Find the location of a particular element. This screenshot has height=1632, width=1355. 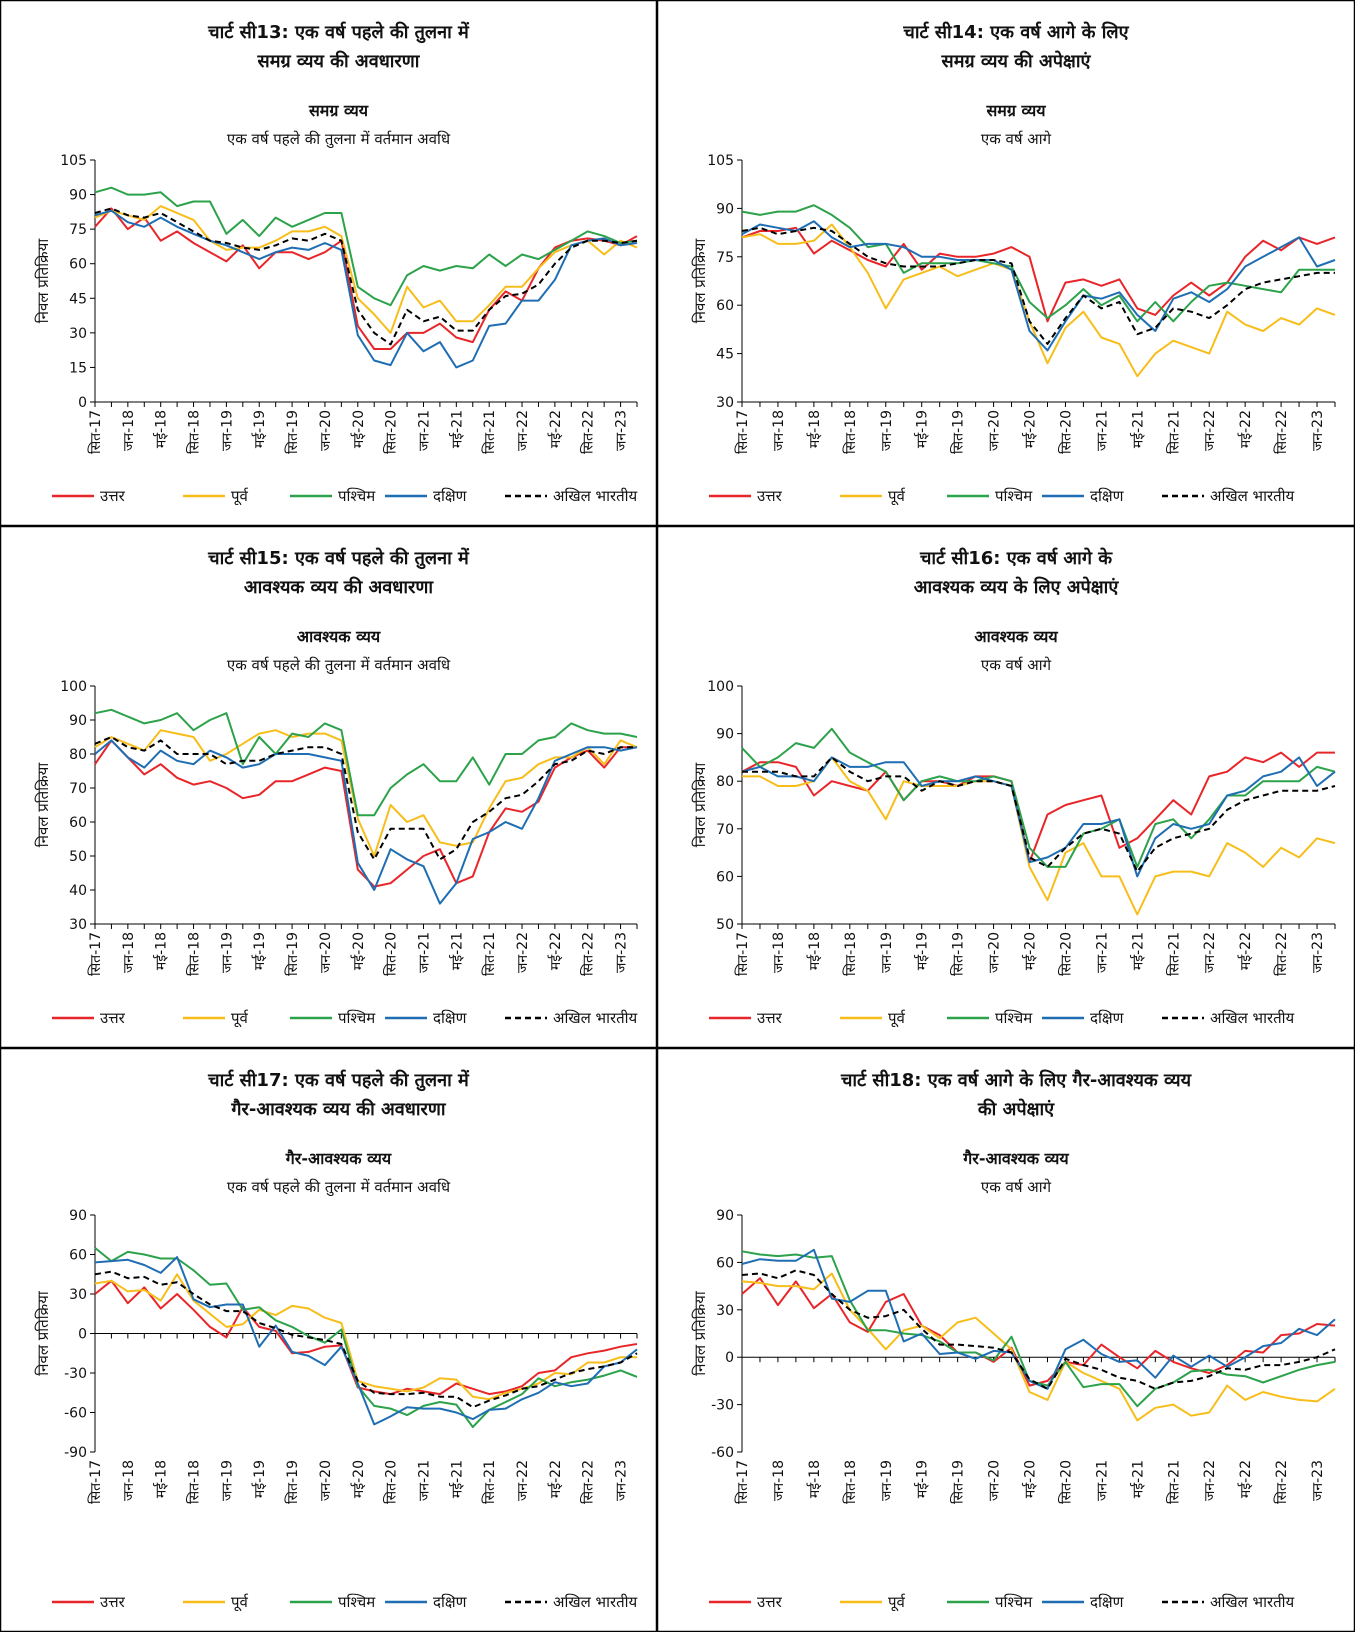

y-tick-label: 105 is located at coordinates (720, 161).